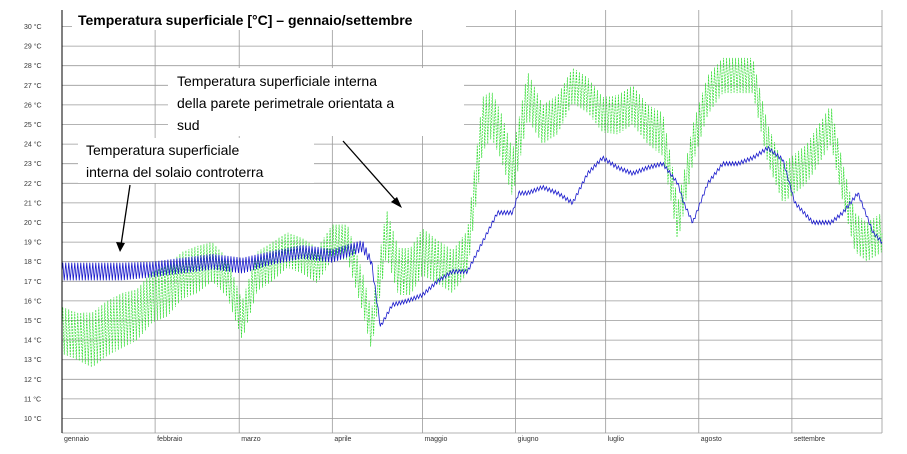 The image size is (907, 454). I want to click on y-tick-label: 15 °C, so click(33, 321).